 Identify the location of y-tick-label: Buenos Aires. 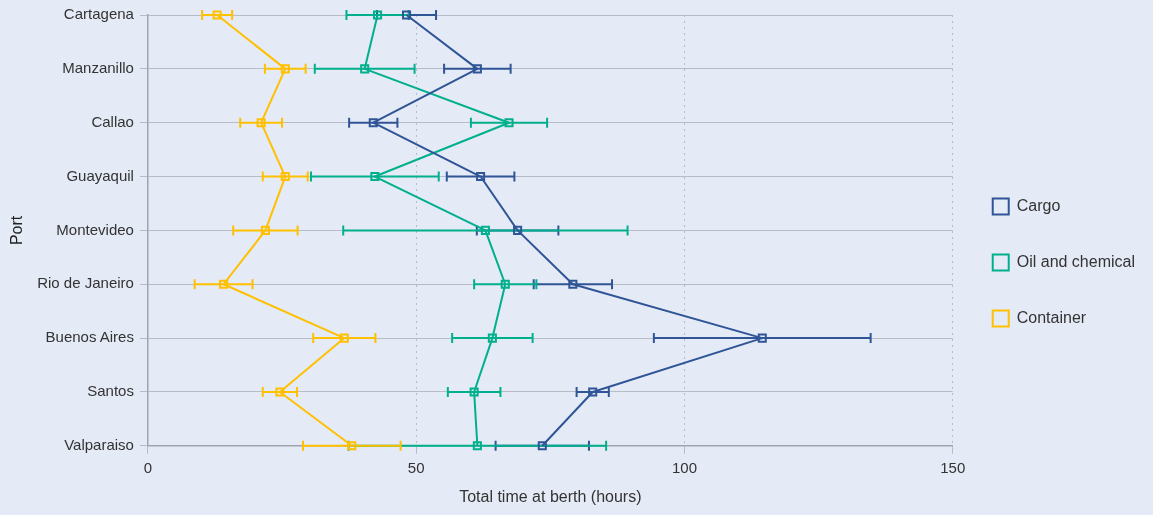
(89, 337).